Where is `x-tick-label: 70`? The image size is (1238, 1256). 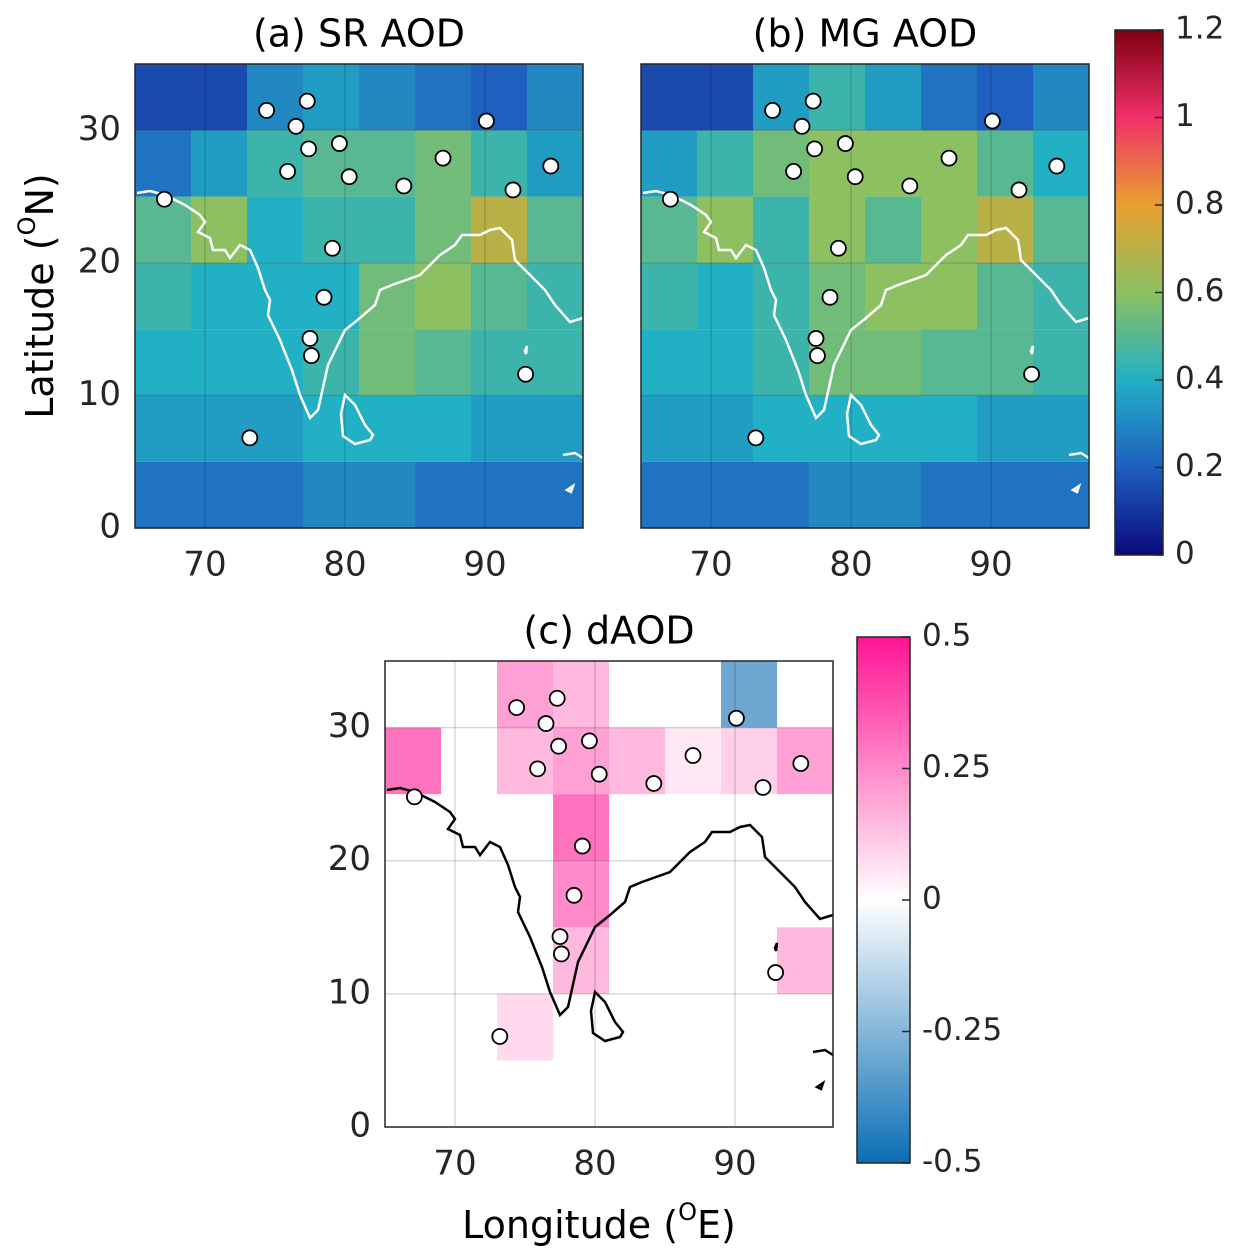
x-tick-label: 70 is located at coordinates (204, 565).